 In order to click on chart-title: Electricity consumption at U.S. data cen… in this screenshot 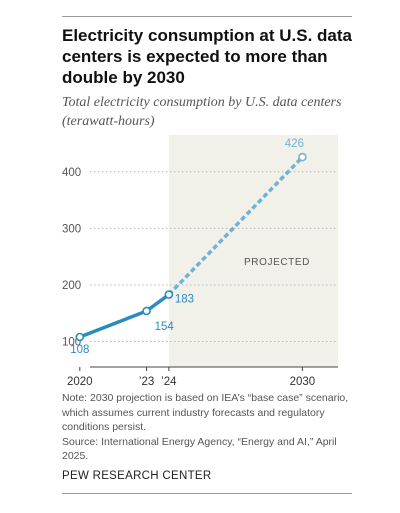, I will do `click(207, 56)`.